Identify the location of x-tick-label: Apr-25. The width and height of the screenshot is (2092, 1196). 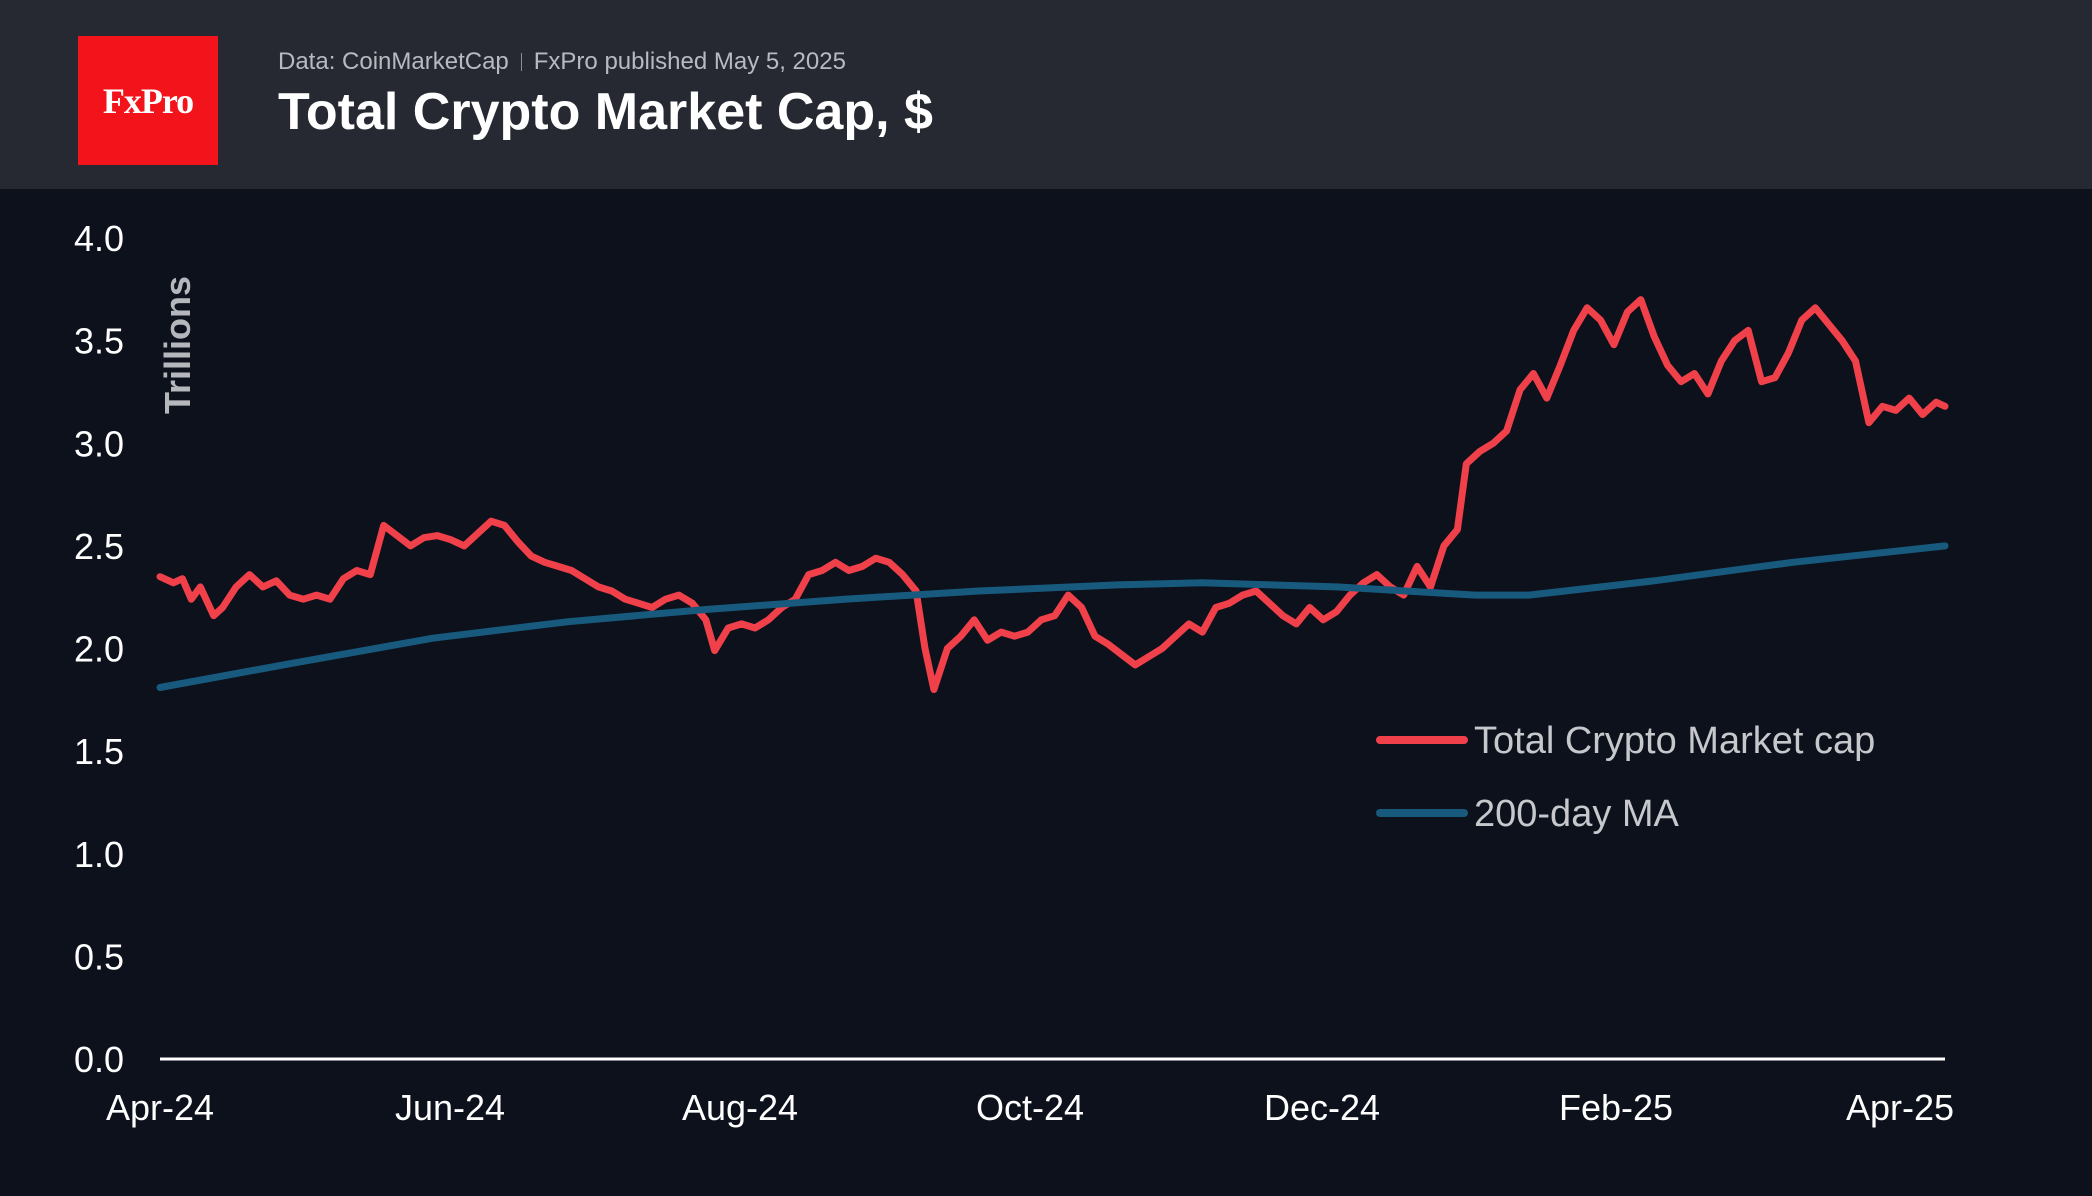
(1900, 1107).